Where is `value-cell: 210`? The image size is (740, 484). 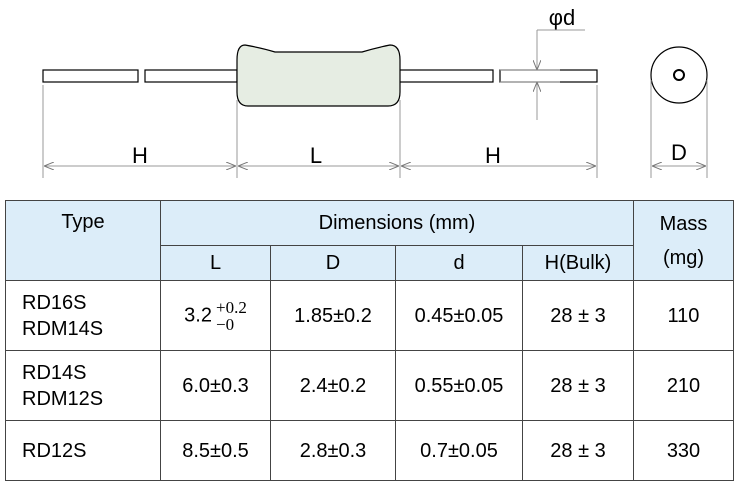 value-cell: 210 is located at coordinates (683, 385).